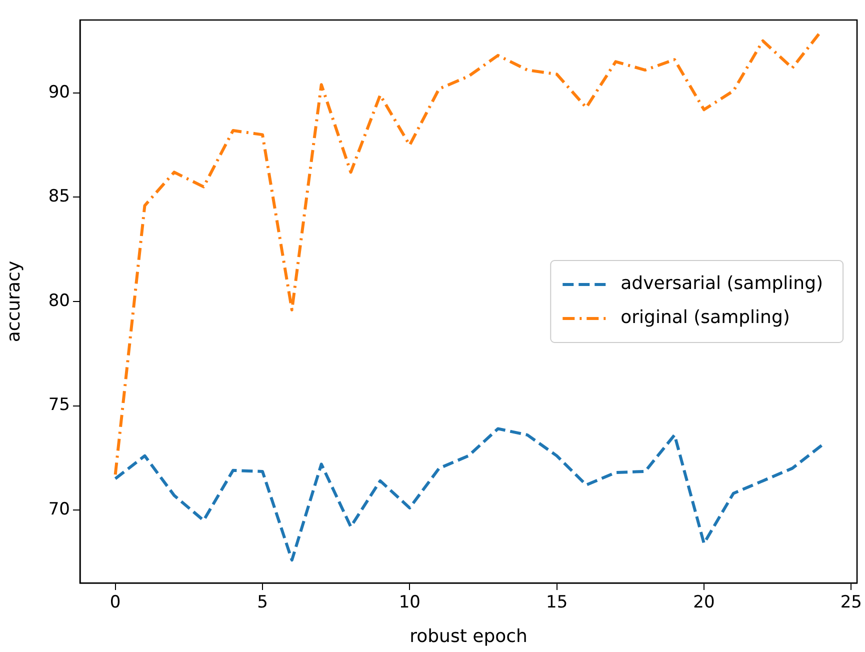 This screenshot has height=652, width=865. Describe the element at coordinates (59, 405) in the screenshot. I see `y-tick-label: 75` at that location.